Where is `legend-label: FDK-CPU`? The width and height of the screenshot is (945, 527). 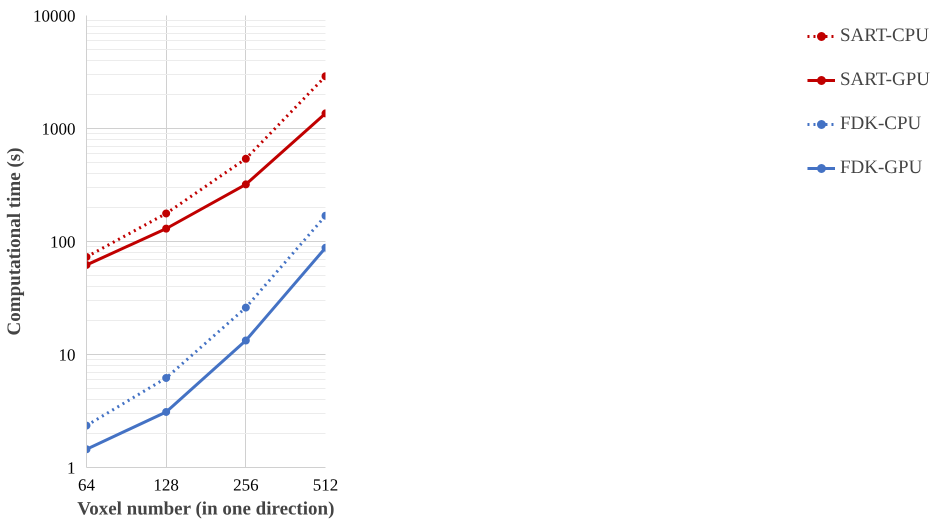 legend-label: FDK-CPU is located at coordinates (881, 124).